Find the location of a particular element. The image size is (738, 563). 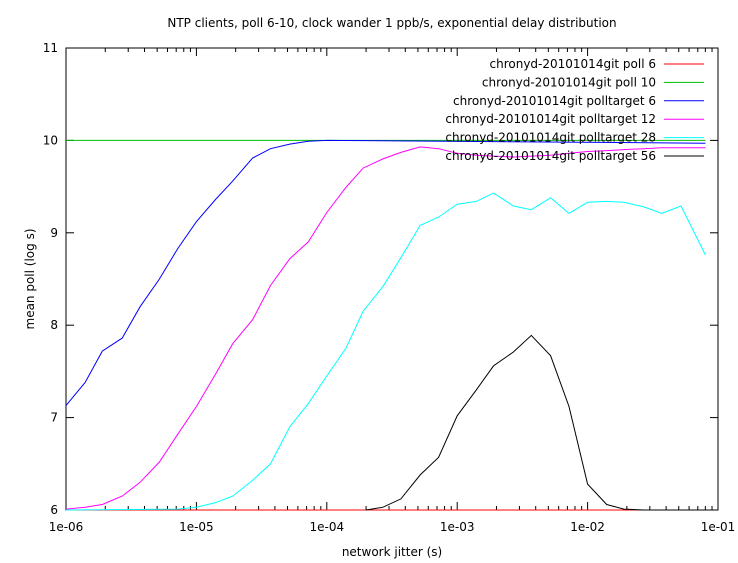

y-tick-label: 8 is located at coordinates (54, 325).